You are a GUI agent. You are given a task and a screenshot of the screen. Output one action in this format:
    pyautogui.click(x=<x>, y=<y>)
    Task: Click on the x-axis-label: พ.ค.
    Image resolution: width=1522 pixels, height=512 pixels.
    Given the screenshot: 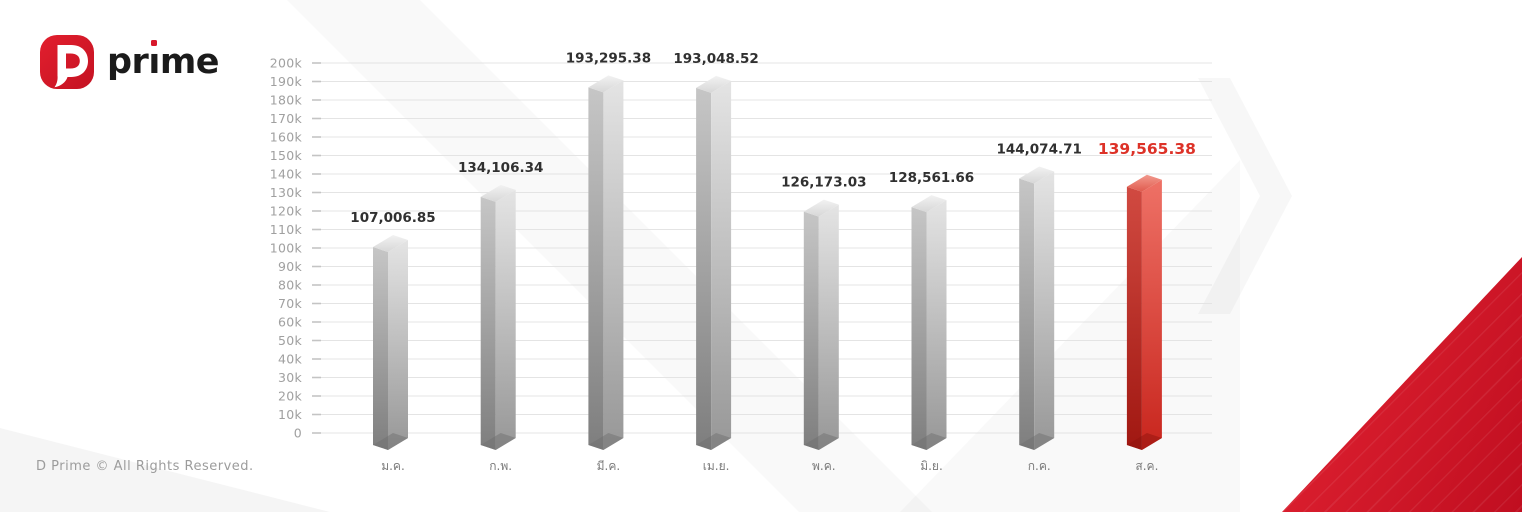 What is the action you would take?
    pyautogui.click(x=824, y=466)
    